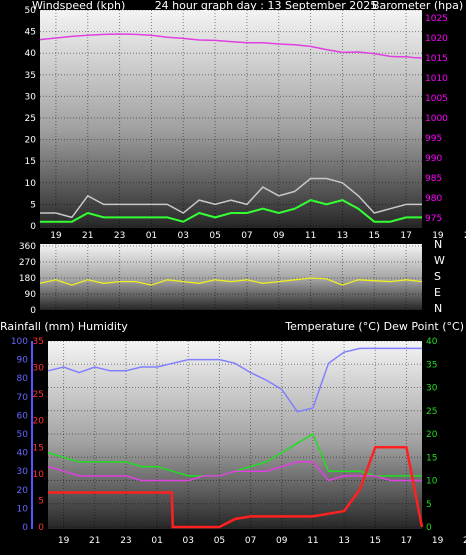 This screenshot has height=555, width=466. Describe the element at coordinates (23, 472) in the screenshot. I see `humidity-tick-label: 30` at that location.